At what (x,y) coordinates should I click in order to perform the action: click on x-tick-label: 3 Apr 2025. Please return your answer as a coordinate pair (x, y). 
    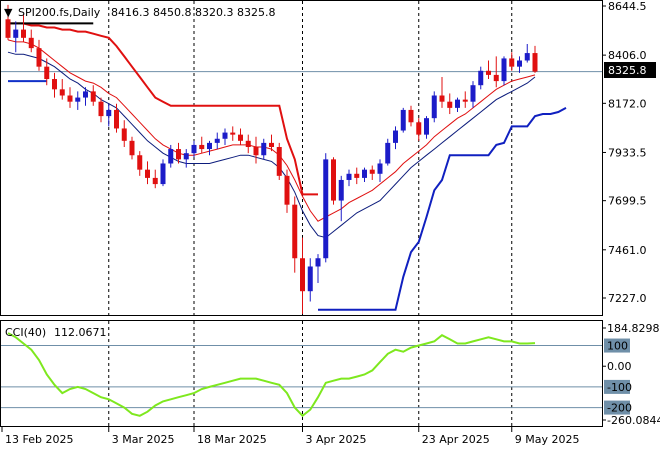
    Looking at the image, I should click on (336, 439).